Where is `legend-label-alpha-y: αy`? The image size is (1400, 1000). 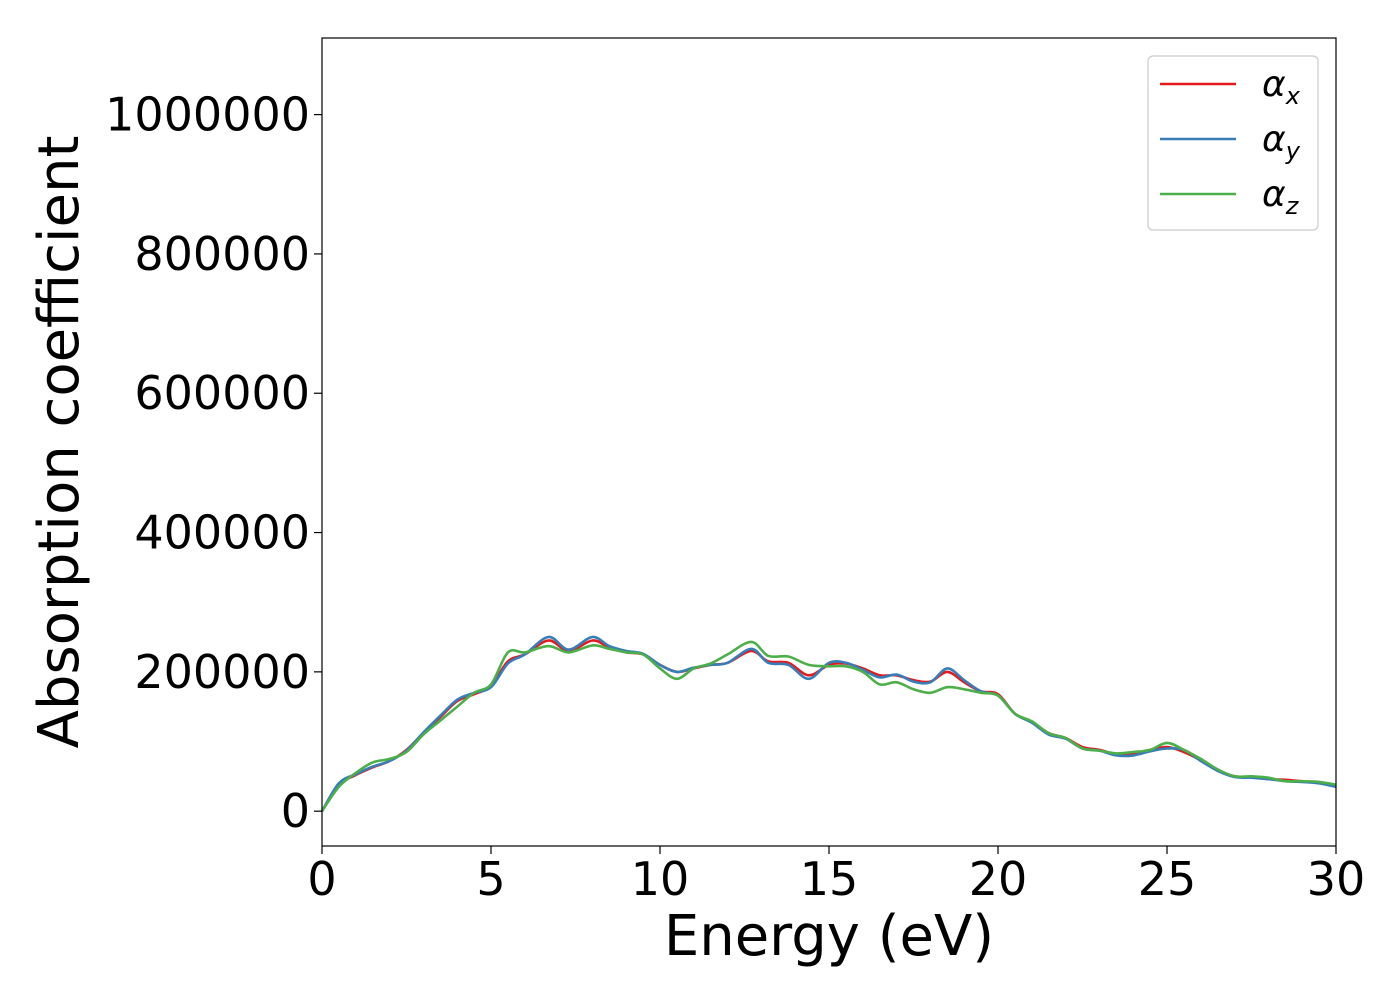 legend-label-alpha-y: αy is located at coordinates (1281, 142).